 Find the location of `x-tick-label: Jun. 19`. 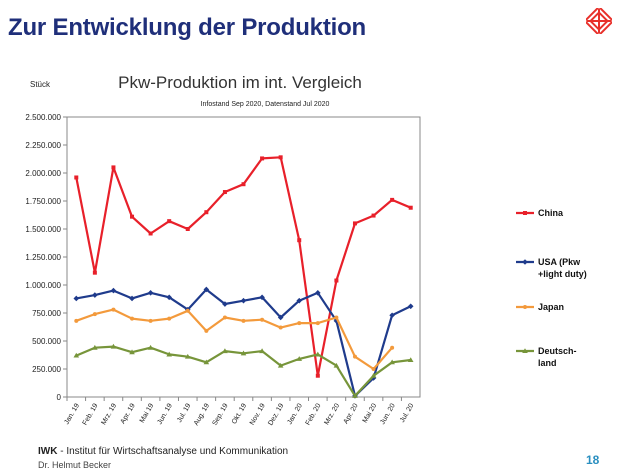

x-tick-label: Jun. 19 is located at coordinates (165, 413).